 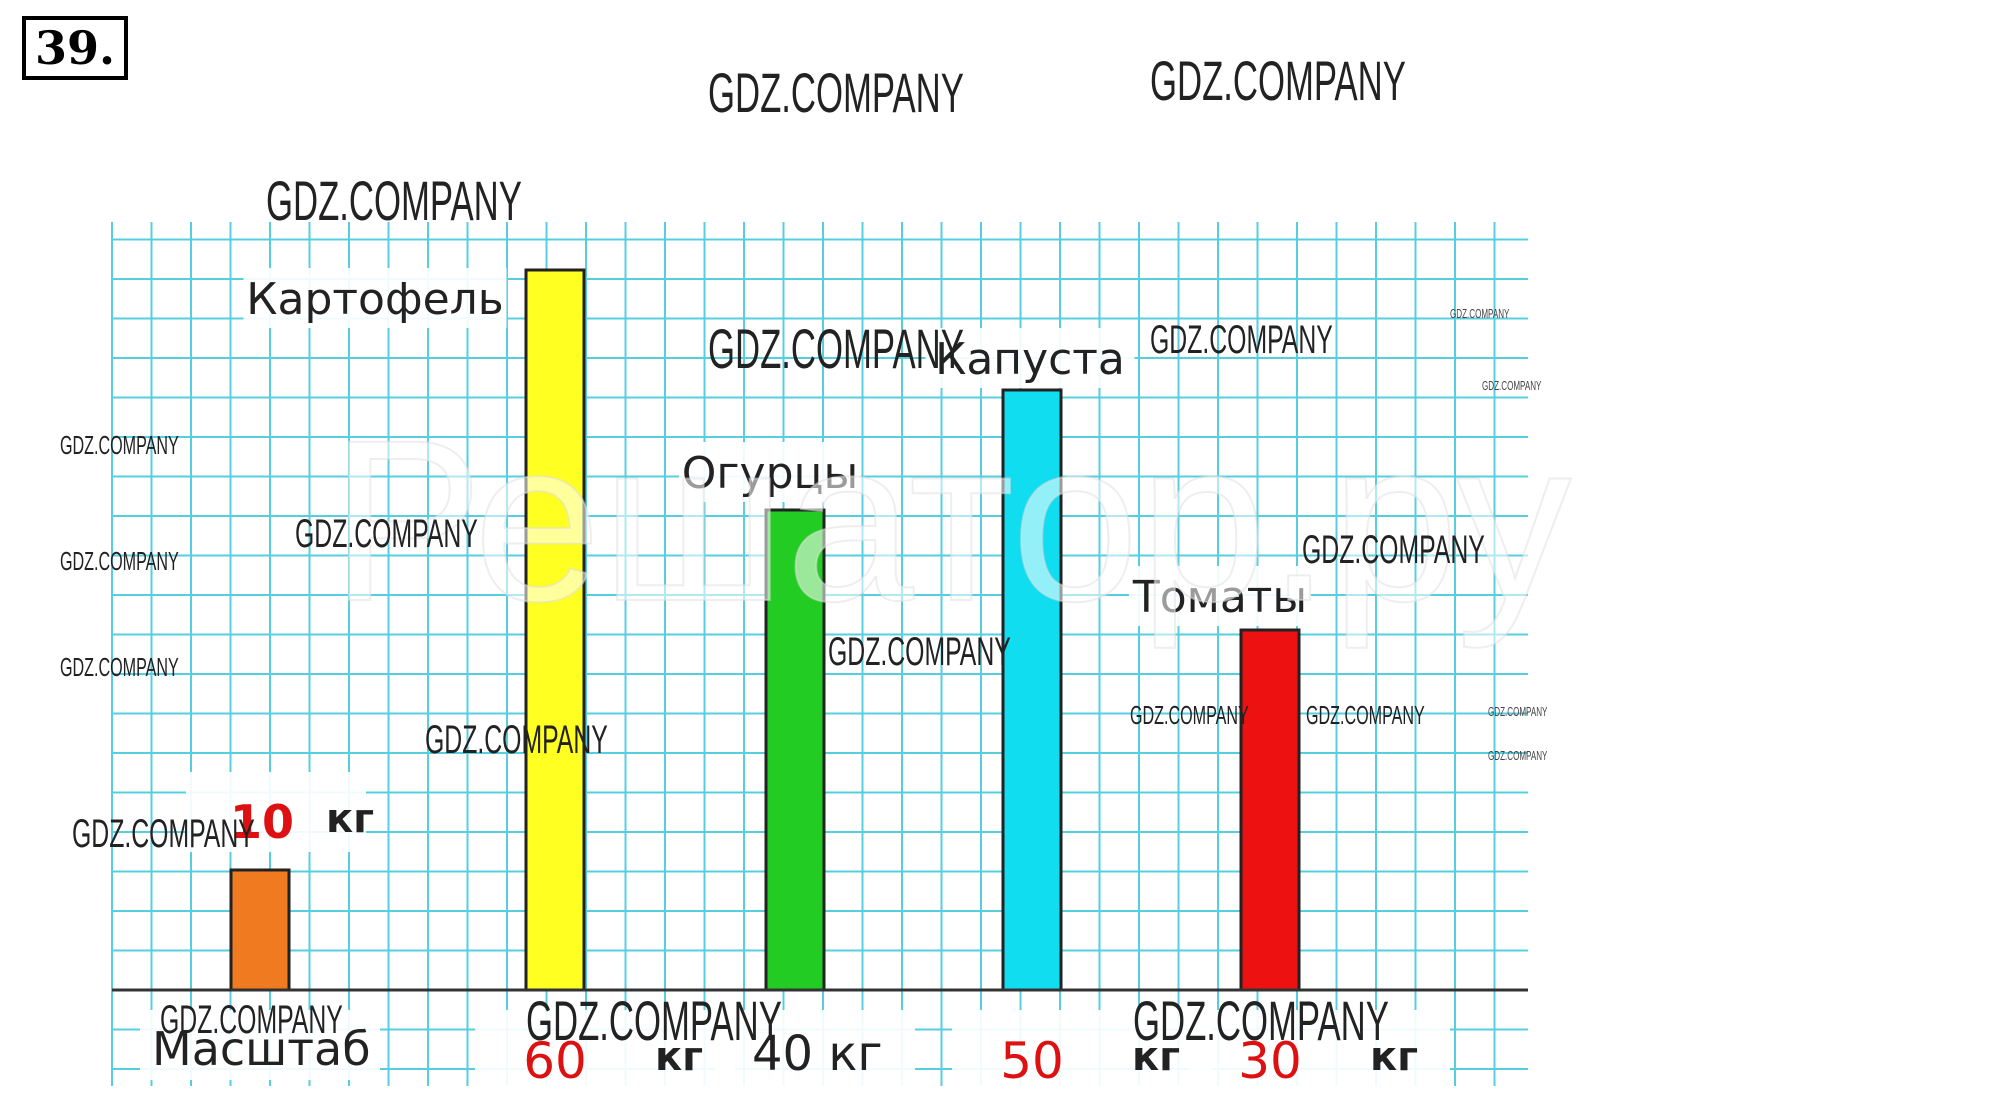 I want to click on category-label-3: Огурцы, so click(x=770, y=473).